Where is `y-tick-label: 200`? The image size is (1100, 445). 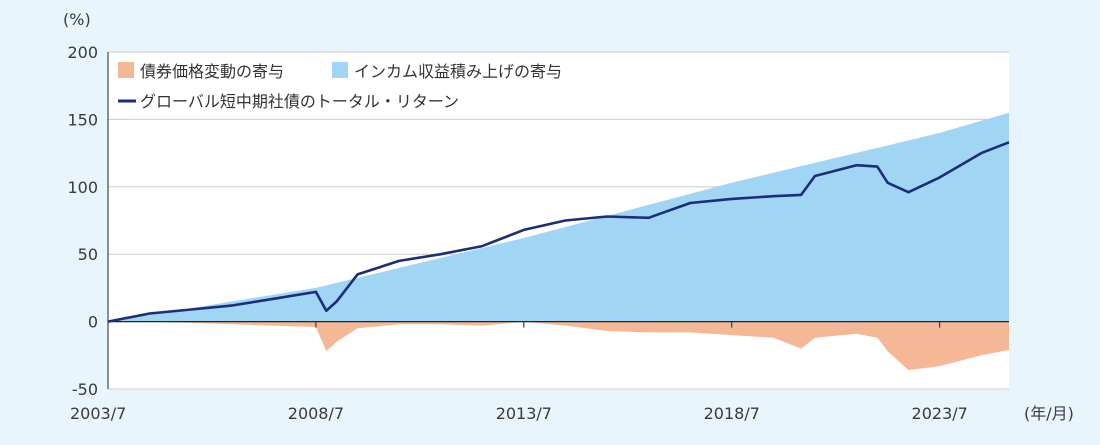 y-tick-label: 200 is located at coordinates (82, 52).